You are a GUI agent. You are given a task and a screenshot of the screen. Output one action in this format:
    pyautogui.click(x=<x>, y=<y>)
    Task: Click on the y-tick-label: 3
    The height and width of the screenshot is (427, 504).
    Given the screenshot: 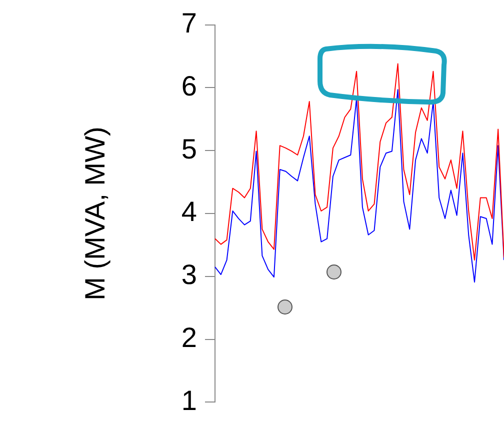 What is the action you would take?
    pyautogui.click(x=189, y=274)
    